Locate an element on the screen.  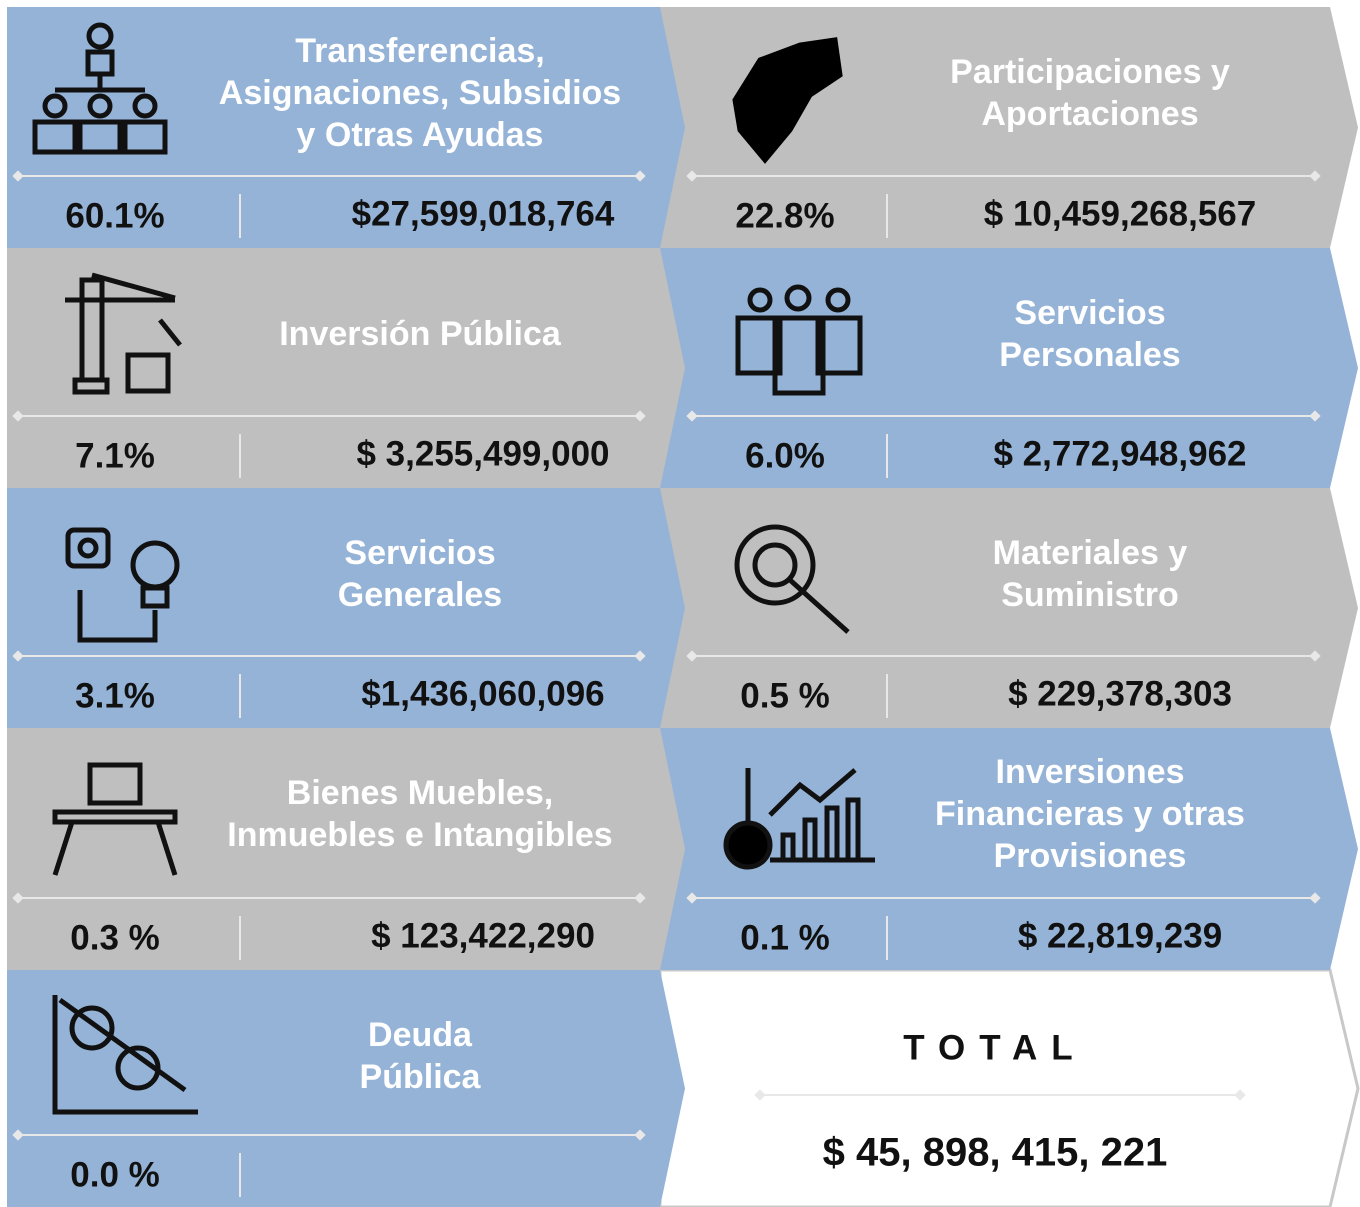
tile-title: Pública is located at coordinates (421, 1077).